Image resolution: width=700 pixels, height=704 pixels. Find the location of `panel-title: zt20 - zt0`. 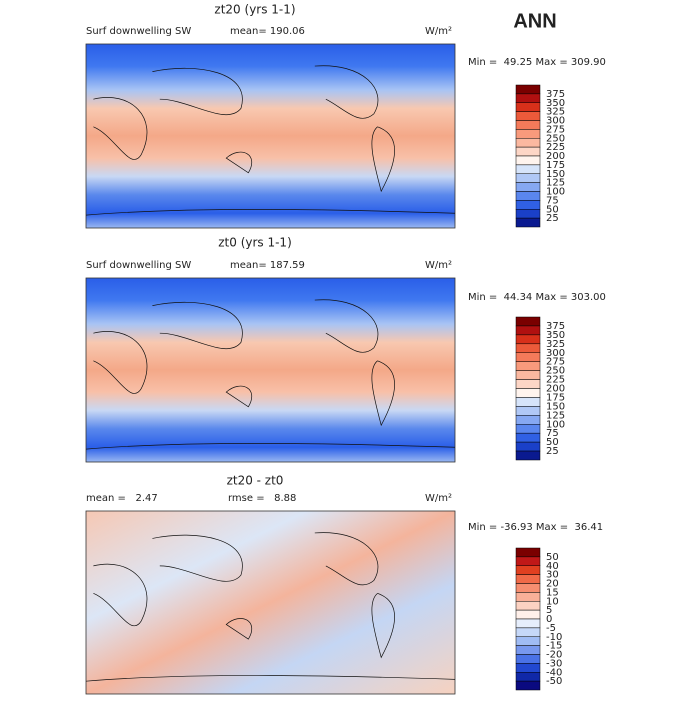

panel-title: zt20 - zt0 is located at coordinates (255, 481).